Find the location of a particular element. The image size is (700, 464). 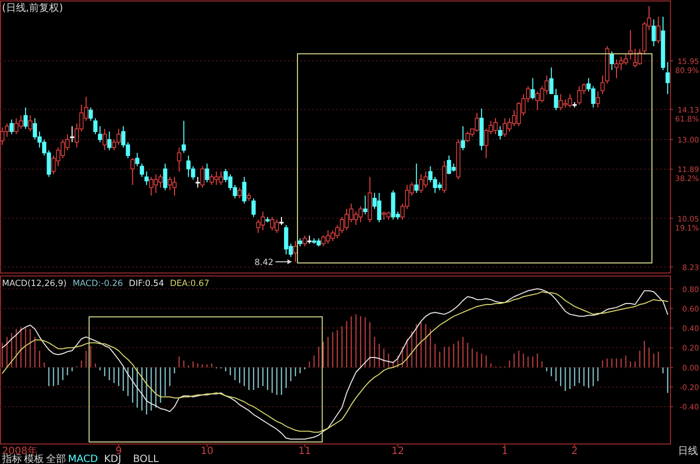

text: KDJ is located at coordinates (113, 459).